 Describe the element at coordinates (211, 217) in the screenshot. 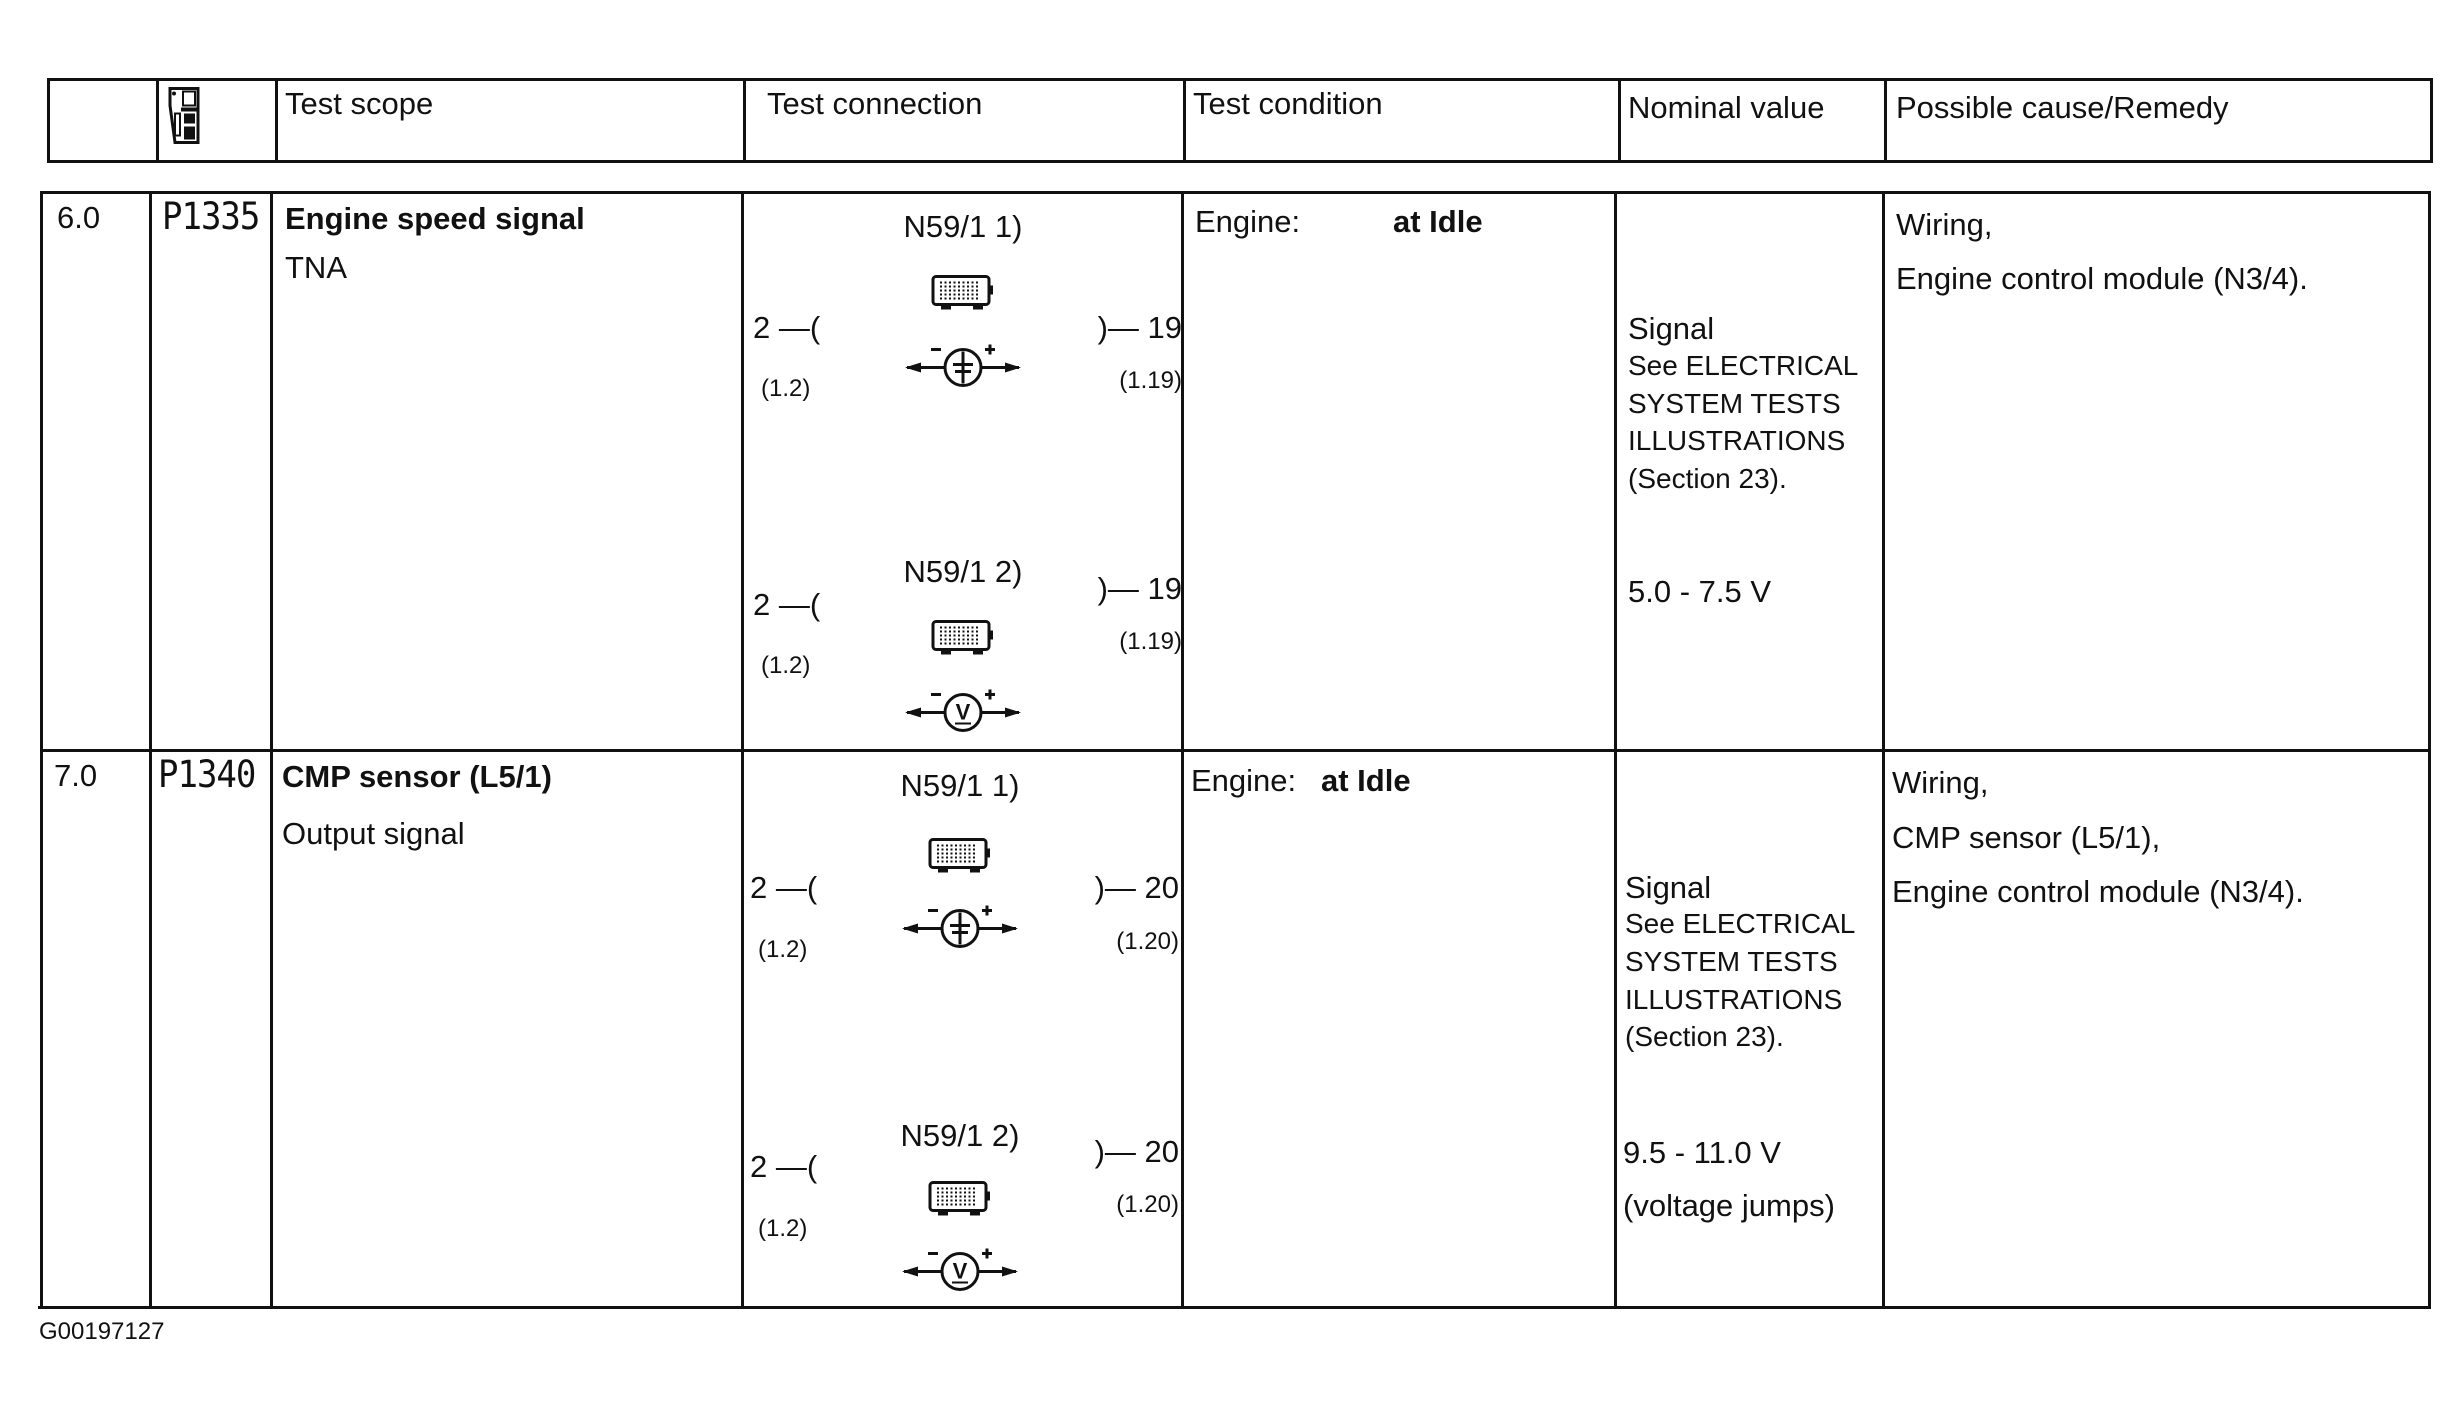

I see `fault-code: P1335` at that location.